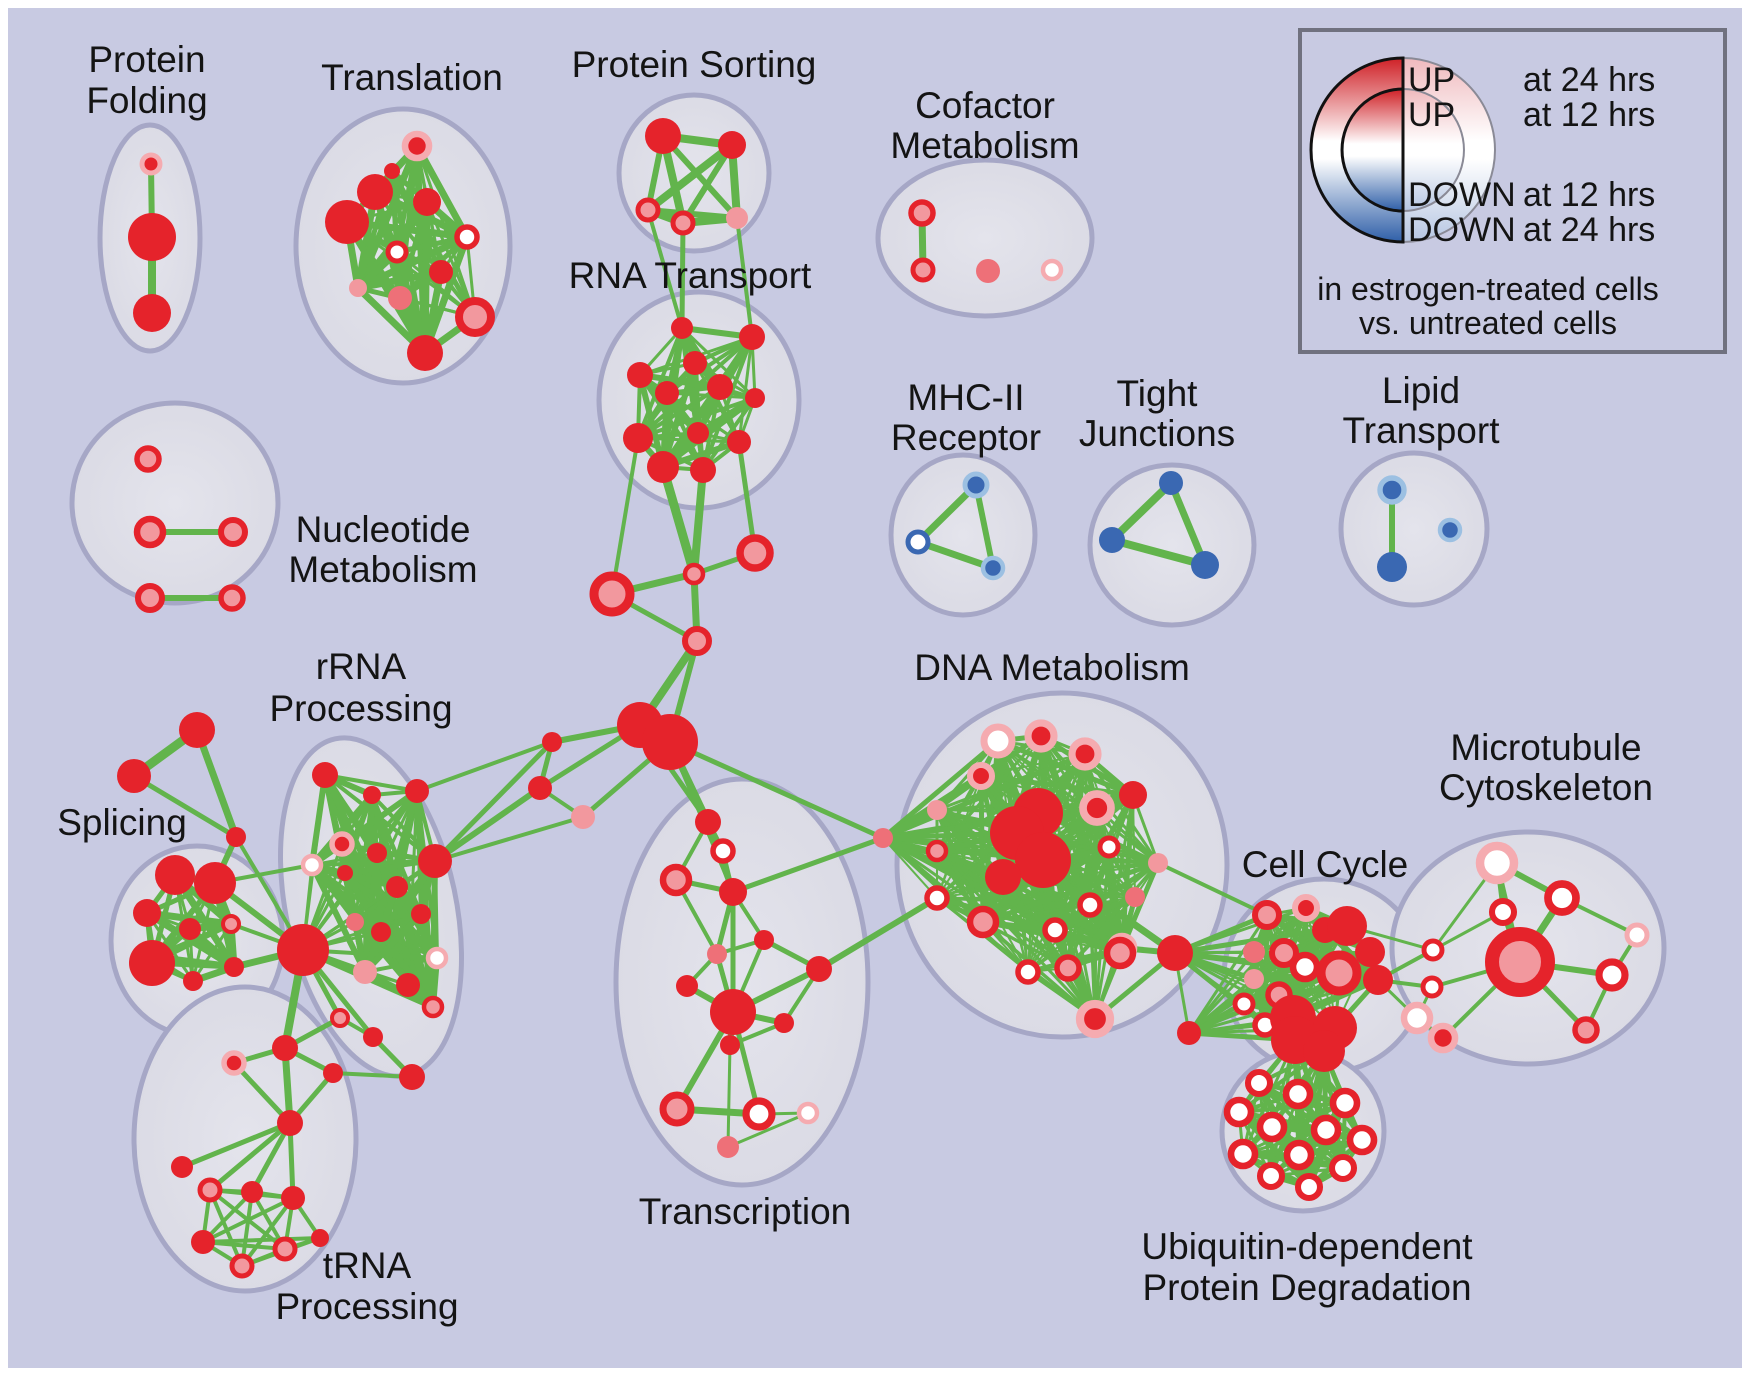 This screenshot has width=1750, height=1376. I want to click on cluster-label-trna-processing: Processing, so click(366, 1306).